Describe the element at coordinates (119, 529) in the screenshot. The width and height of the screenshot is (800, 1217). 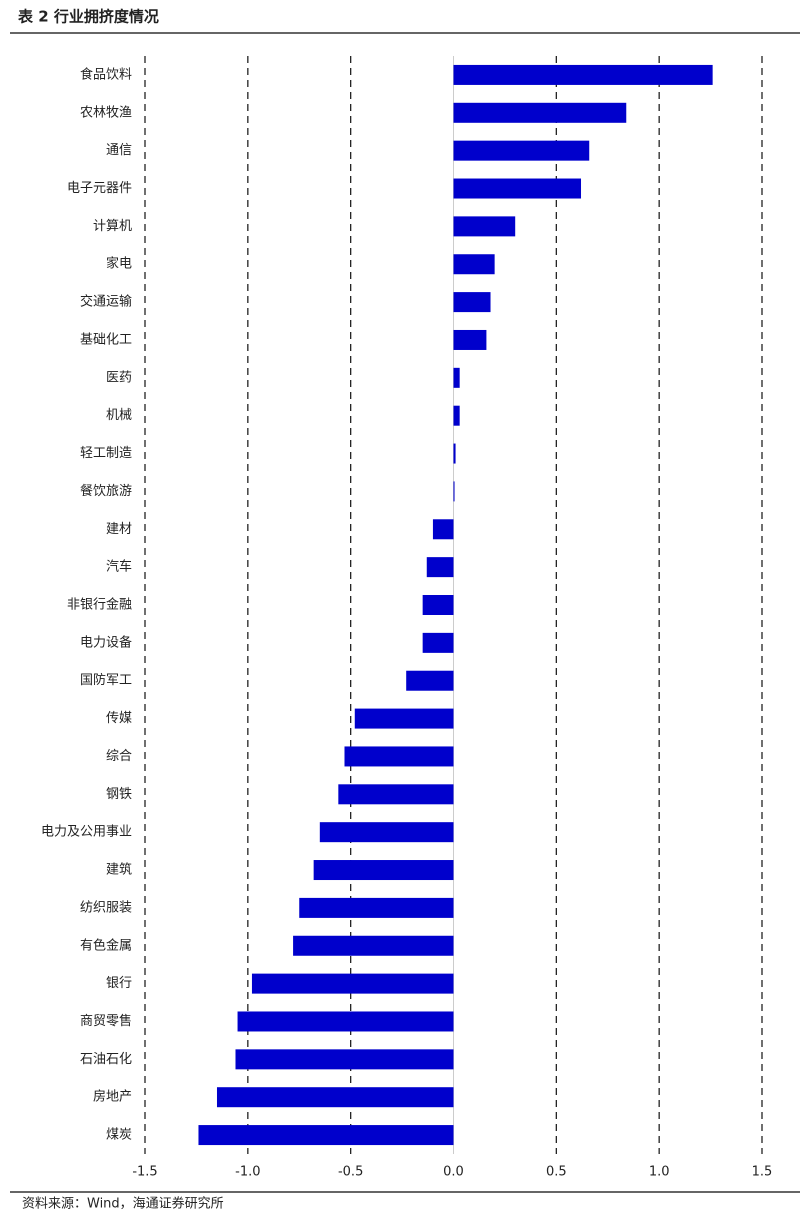
I see `y-tick-label: 建材` at that location.